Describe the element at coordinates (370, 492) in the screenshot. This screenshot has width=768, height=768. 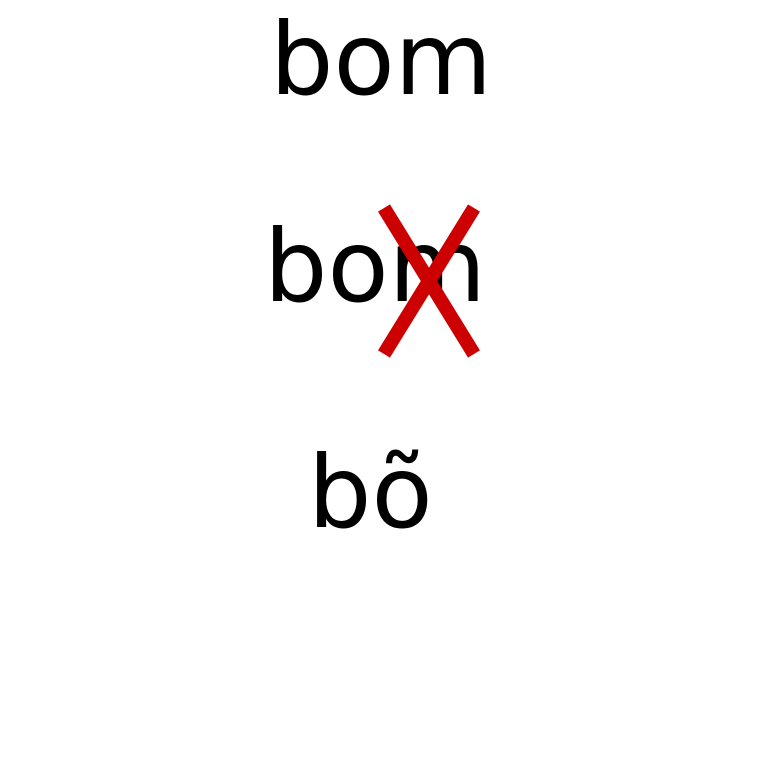
I see `word-bo-nasal: bõ` at that location.